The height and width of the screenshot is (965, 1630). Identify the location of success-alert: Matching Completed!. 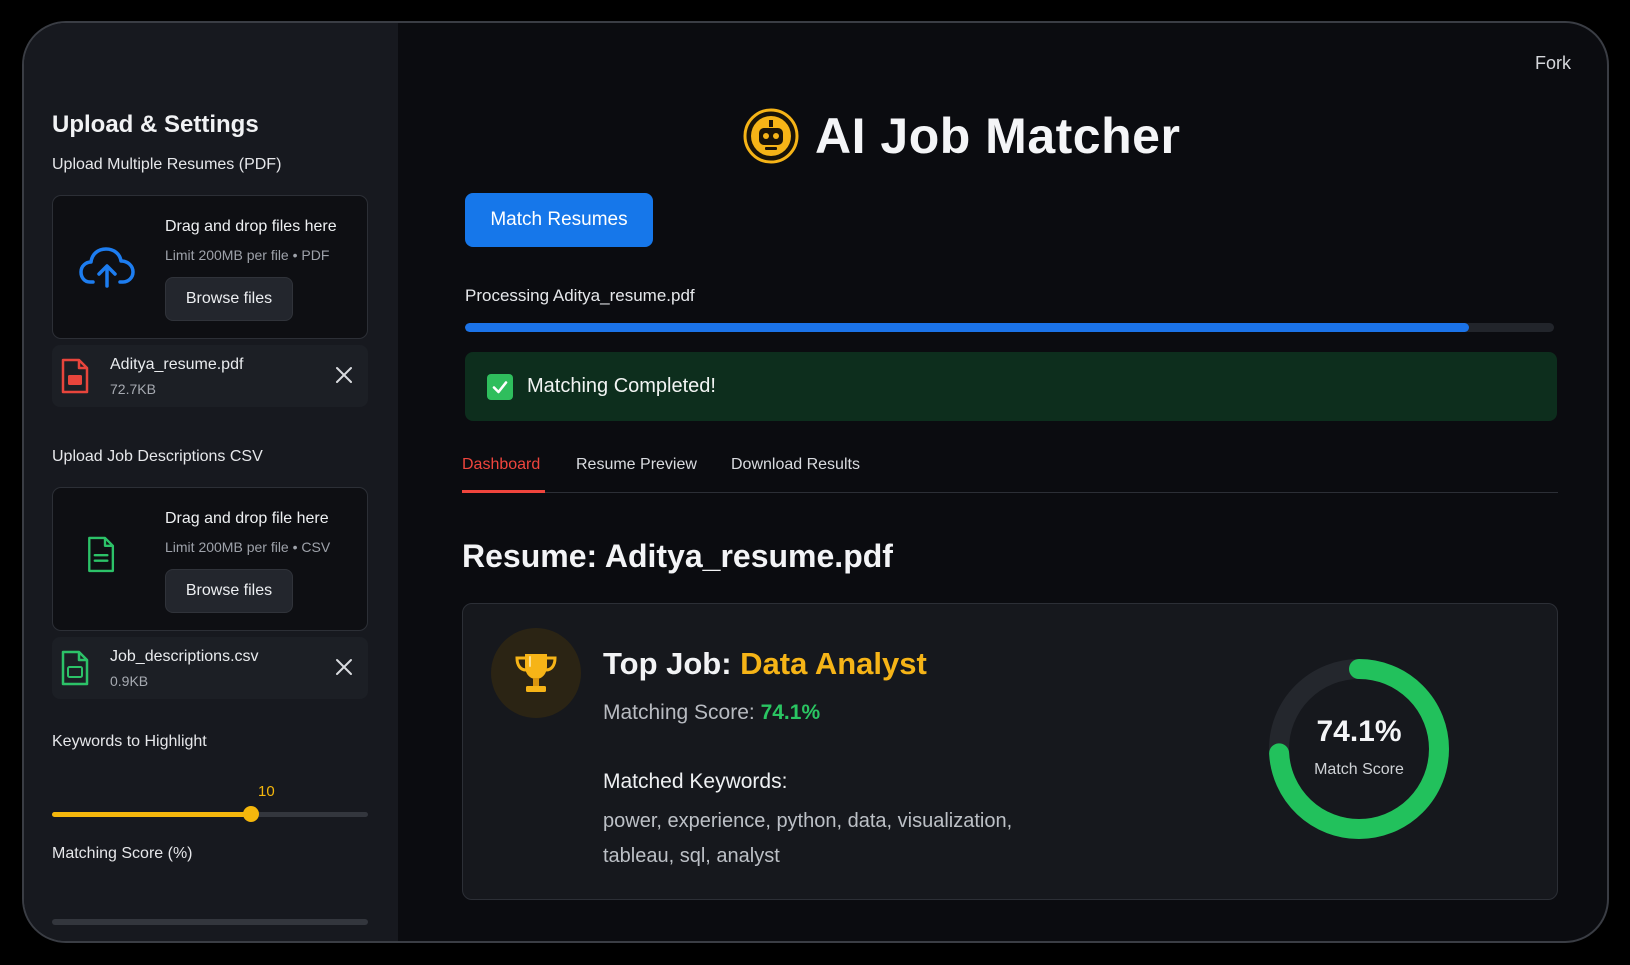
(1011, 386).